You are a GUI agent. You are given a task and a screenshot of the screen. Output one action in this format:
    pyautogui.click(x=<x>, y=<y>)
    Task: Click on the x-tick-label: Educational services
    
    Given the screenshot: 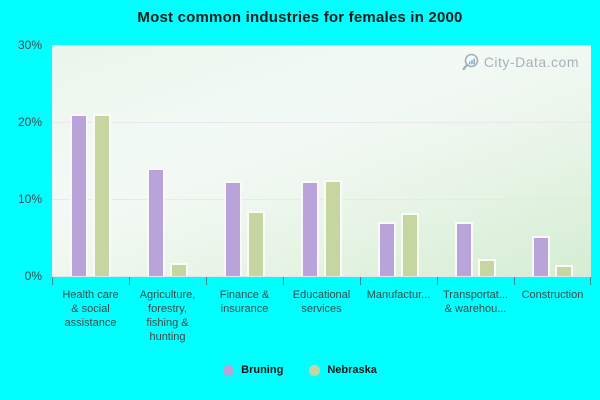 What is the action you would take?
    pyautogui.click(x=321, y=302)
    